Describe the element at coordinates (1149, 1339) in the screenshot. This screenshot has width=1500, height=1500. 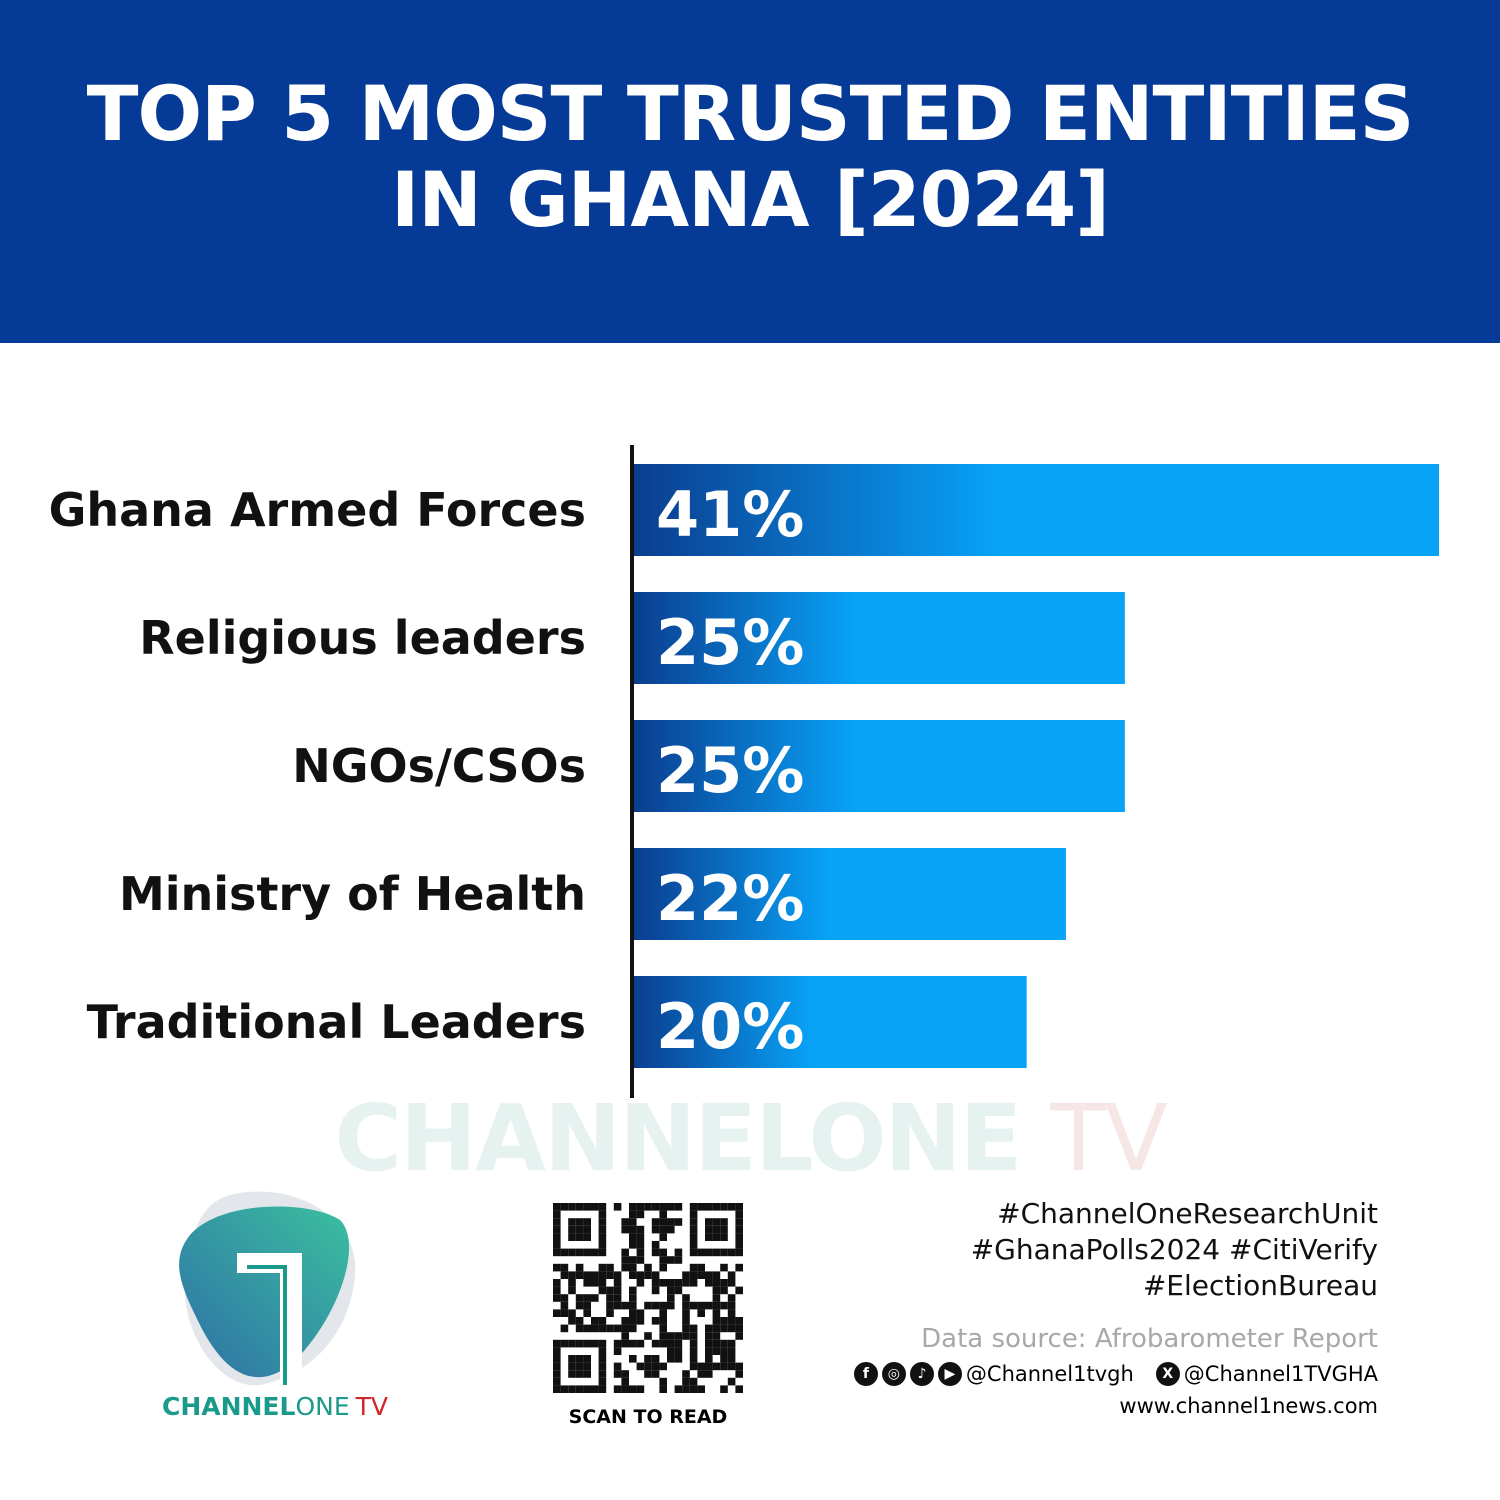
I see `data-source: Data source: Afrobarometer Report` at that location.